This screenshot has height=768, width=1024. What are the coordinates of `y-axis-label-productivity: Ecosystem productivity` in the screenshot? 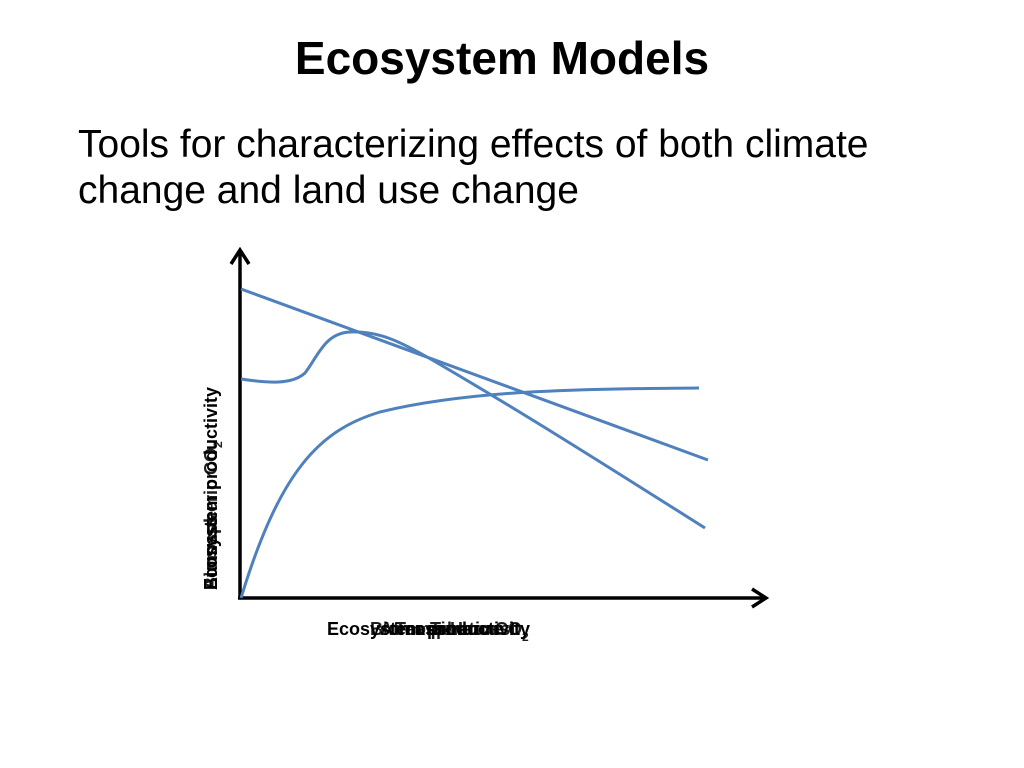 It's located at (211, 488).